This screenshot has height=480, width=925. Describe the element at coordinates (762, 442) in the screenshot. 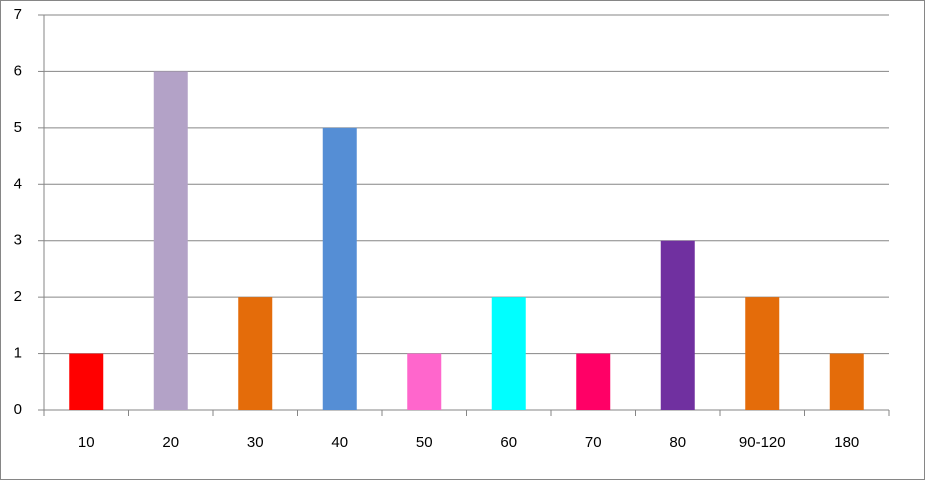

I see `x-tick-label: 90-120` at that location.